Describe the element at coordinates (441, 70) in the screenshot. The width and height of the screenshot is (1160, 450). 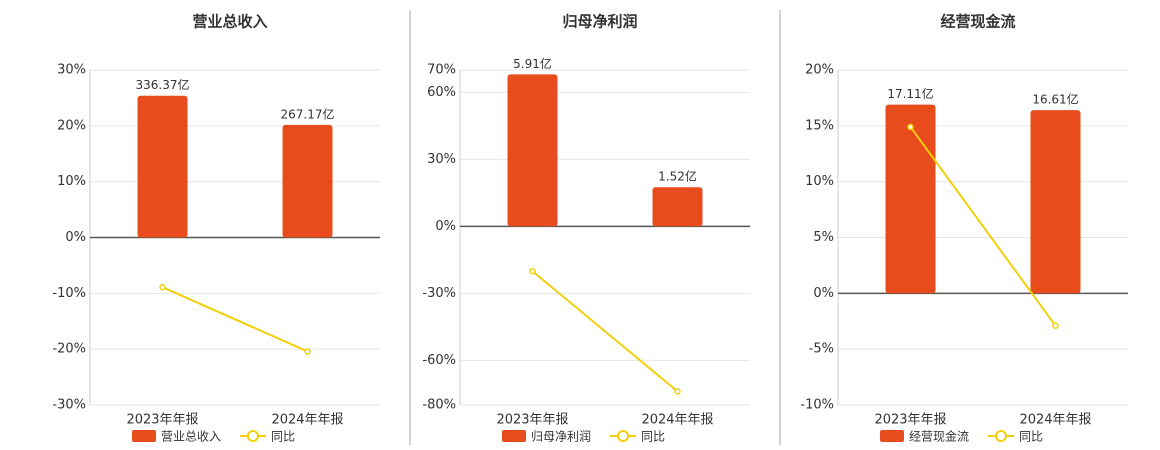
I see `y-tick-label: 70%` at that location.